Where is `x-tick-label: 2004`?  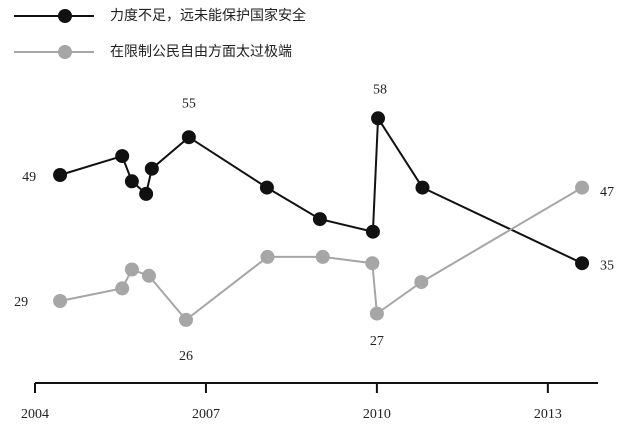 x-tick-label: 2004 is located at coordinates (35, 414).